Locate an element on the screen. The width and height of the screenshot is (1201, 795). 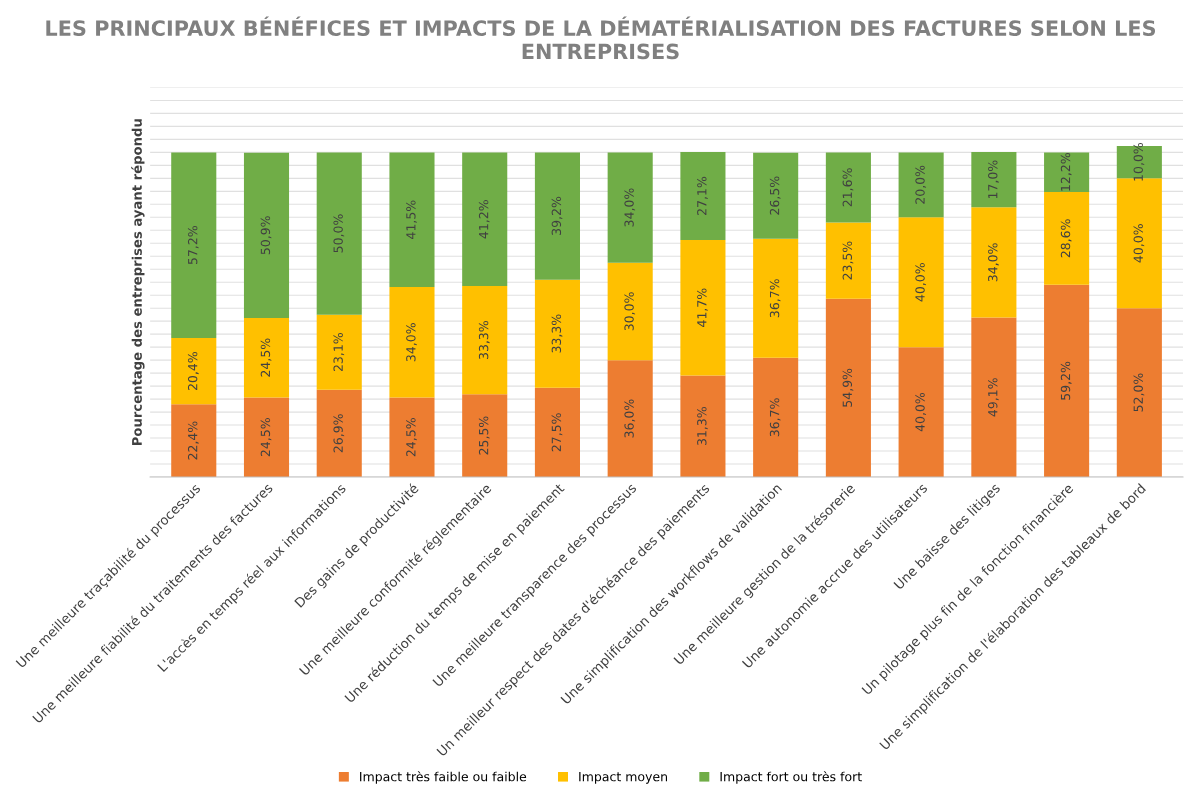
data-label: 26,9% is located at coordinates (339, 433).